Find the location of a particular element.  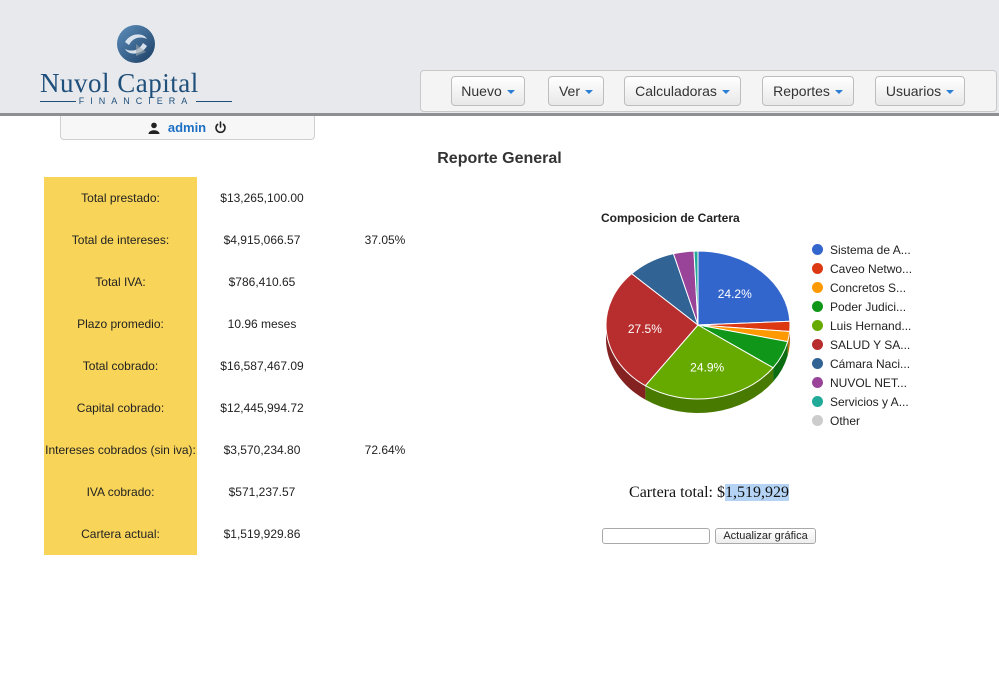

stat-row-total-prestado: Total prestado: $13,265,100.00 is located at coordinates (220, 198).